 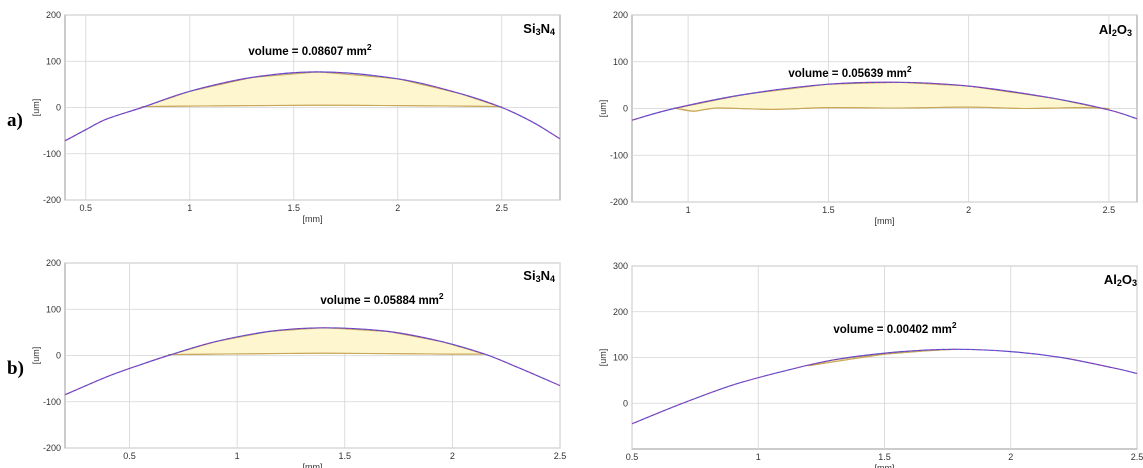 What do you see at coordinates (53, 15) in the screenshot?
I see `chart-0-ytick-label-4: 200` at bounding box center [53, 15].